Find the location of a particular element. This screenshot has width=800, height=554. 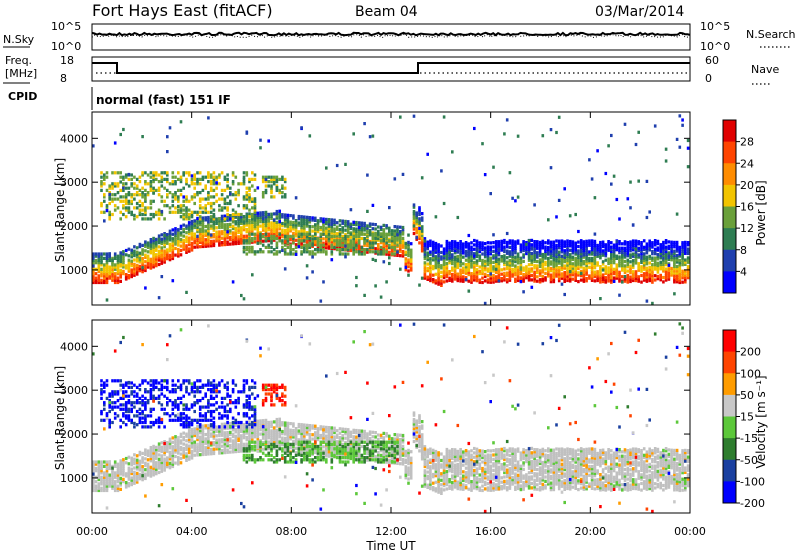

colorbar-tick-label: 24 is located at coordinates (747, 163).